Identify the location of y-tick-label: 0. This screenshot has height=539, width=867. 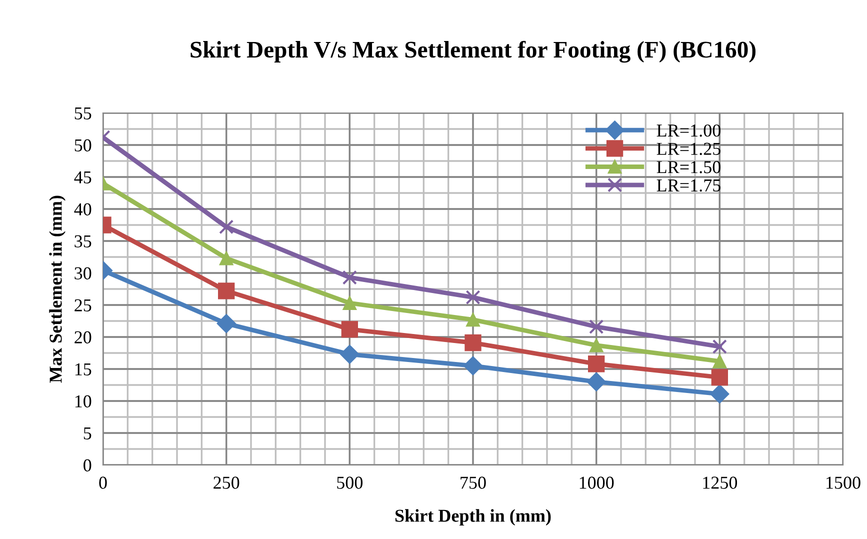
(88, 465).